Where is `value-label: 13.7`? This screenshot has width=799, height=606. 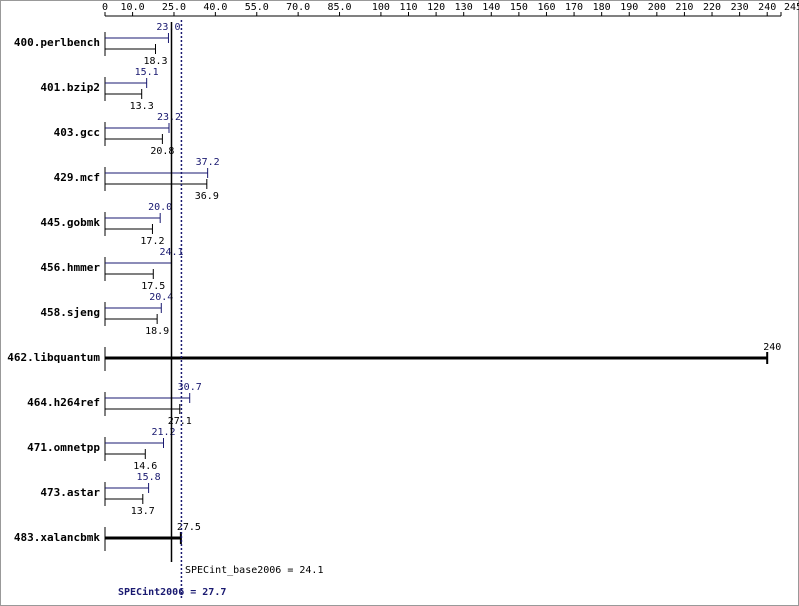 value-label: 13.7 is located at coordinates (143, 511).